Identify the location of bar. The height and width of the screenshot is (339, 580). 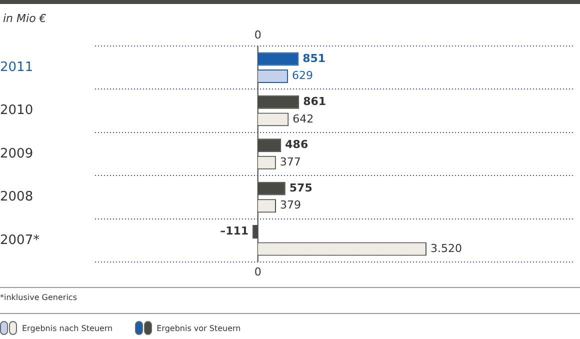
(278, 59).